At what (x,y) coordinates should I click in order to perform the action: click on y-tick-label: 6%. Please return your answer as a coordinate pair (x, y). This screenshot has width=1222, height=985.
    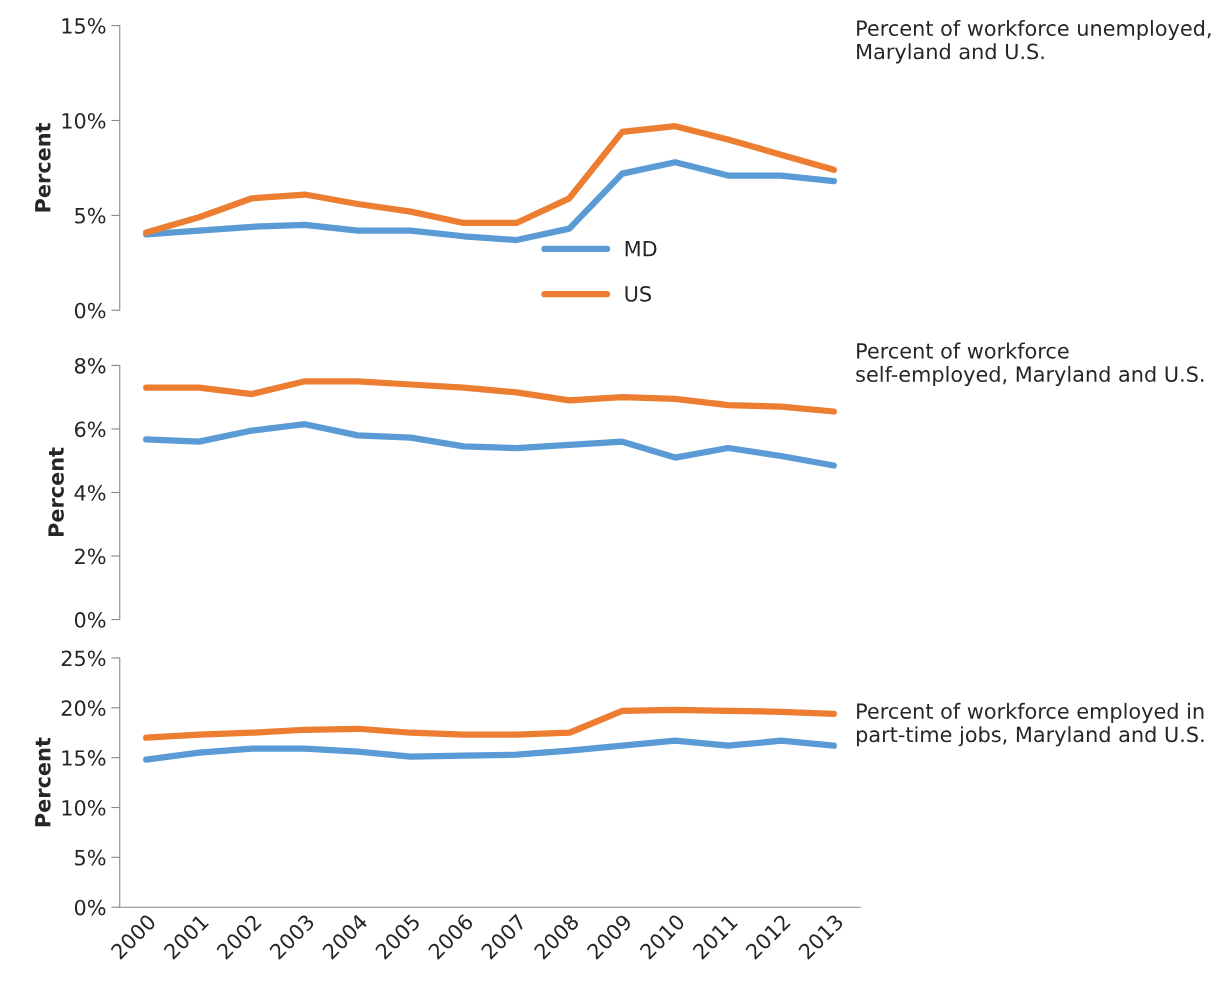
    Looking at the image, I should click on (90, 429).